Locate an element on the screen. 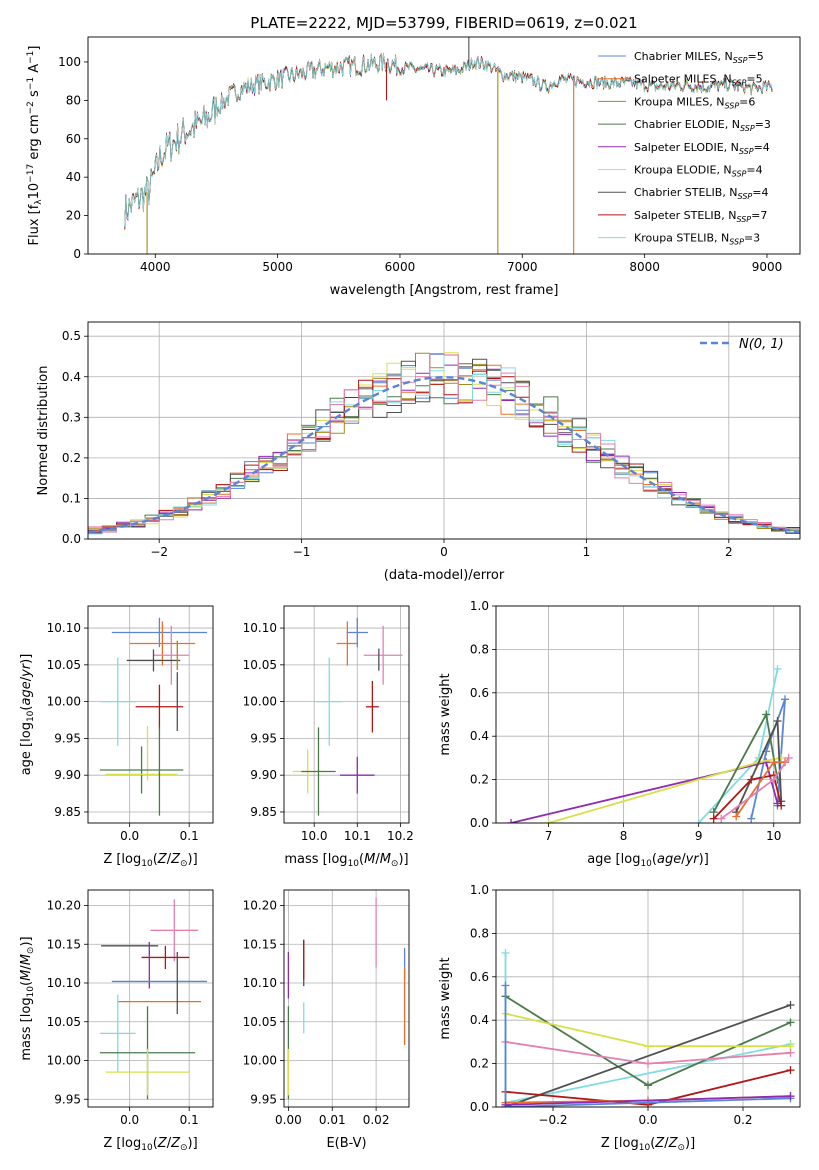 This screenshot has width=819, height=1170. y-tick-label: 60 is located at coordinates (73, 139).